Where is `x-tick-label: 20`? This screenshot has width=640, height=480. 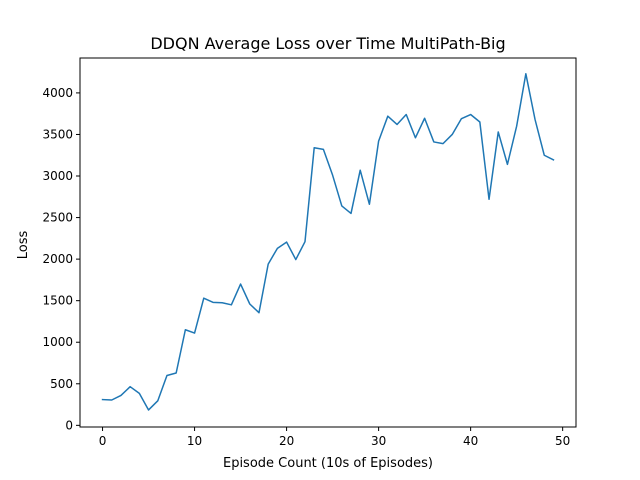
x-tick-label: 20 is located at coordinates (286, 441).